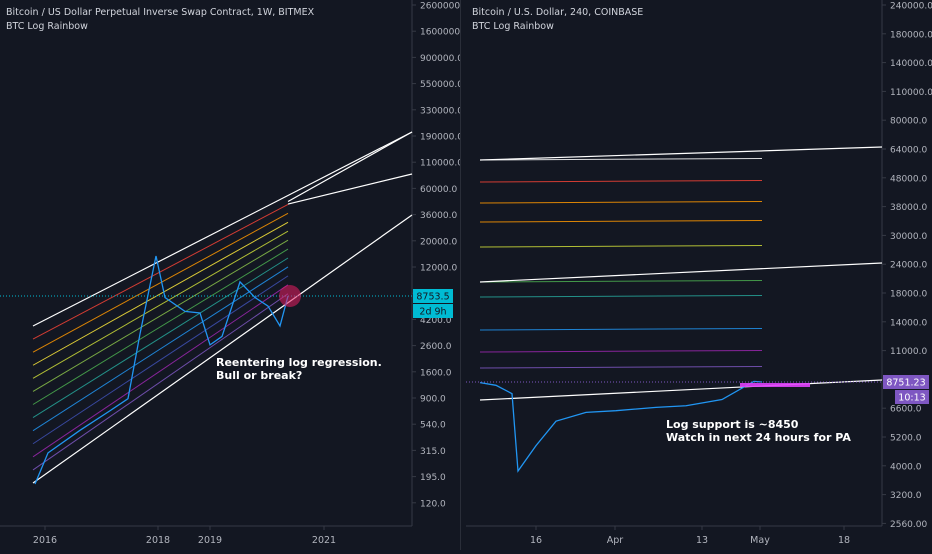 This screenshot has height=554, width=932. I want to click on right-y-tick-label: 64000.0, so click(908, 151).